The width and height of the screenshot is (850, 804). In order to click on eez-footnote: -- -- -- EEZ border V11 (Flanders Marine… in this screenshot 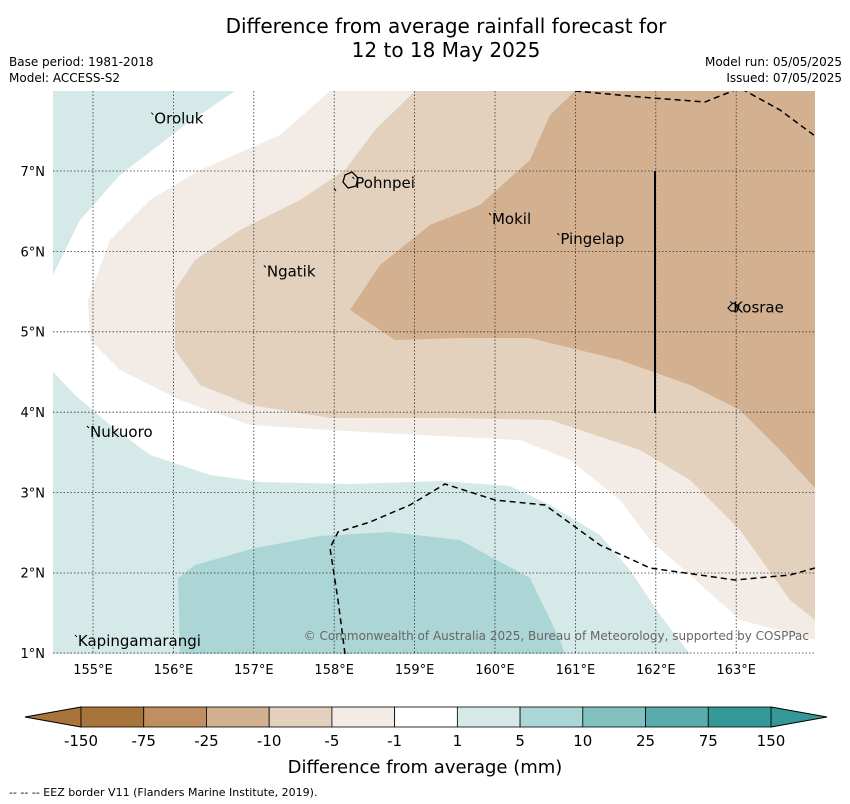, I will do `click(163, 792)`.